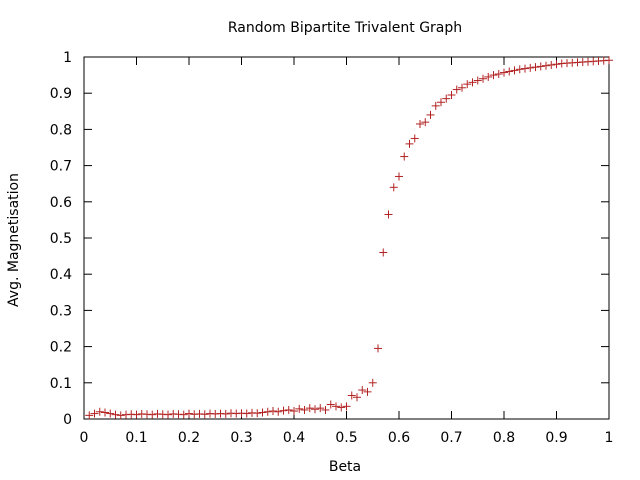 This screenshot has height=480, width=640. What do you see at coordinates (61, 275) in the screenshot?
I see `y-tick-label: 0.4` at bounding box center [61, 275].